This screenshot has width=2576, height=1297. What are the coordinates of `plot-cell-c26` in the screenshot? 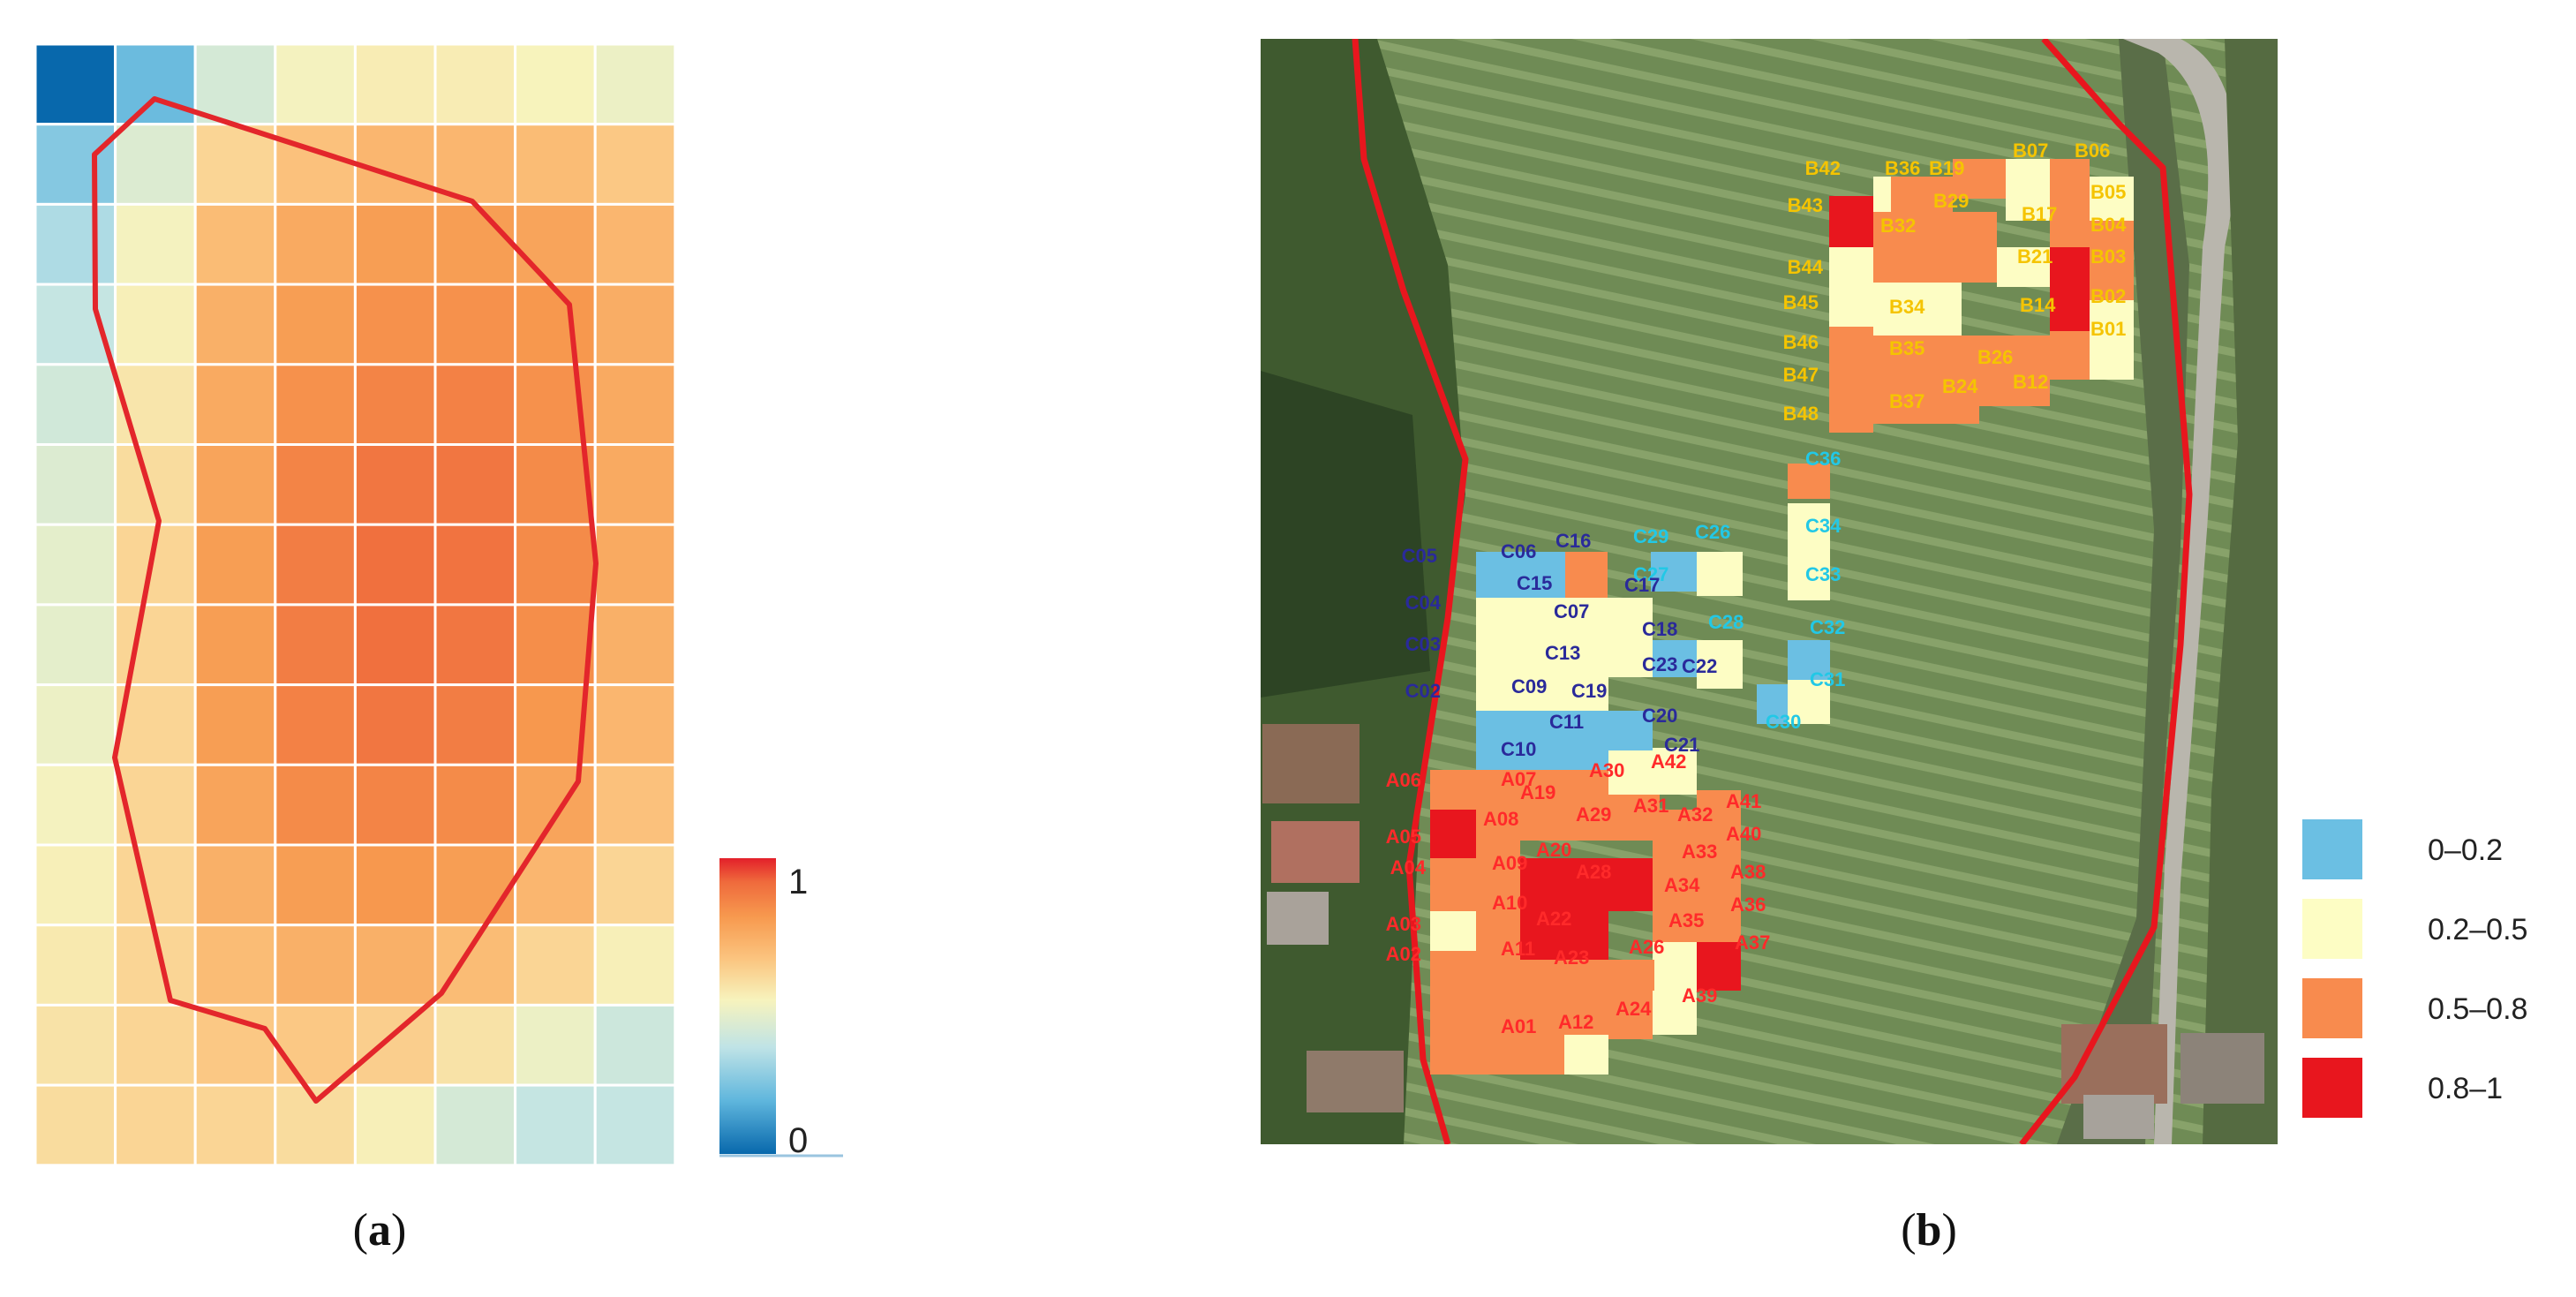 It's located at (1720, 574).